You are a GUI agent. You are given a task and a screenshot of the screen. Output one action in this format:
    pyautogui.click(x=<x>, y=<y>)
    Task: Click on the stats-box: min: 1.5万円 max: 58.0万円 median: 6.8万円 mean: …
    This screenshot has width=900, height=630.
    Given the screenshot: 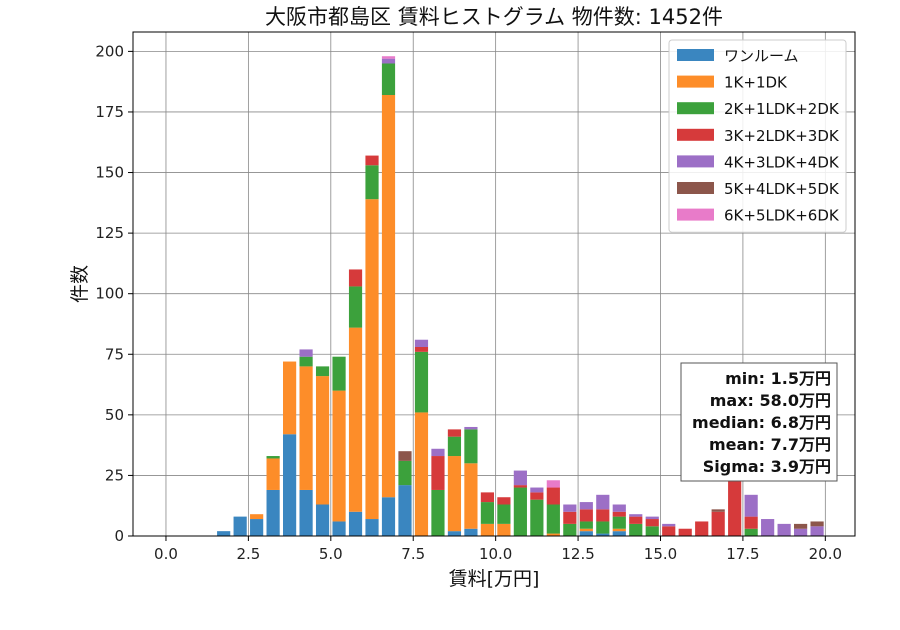 What is the action you would take?
    pyautogui.click(x=759, y=422)
    